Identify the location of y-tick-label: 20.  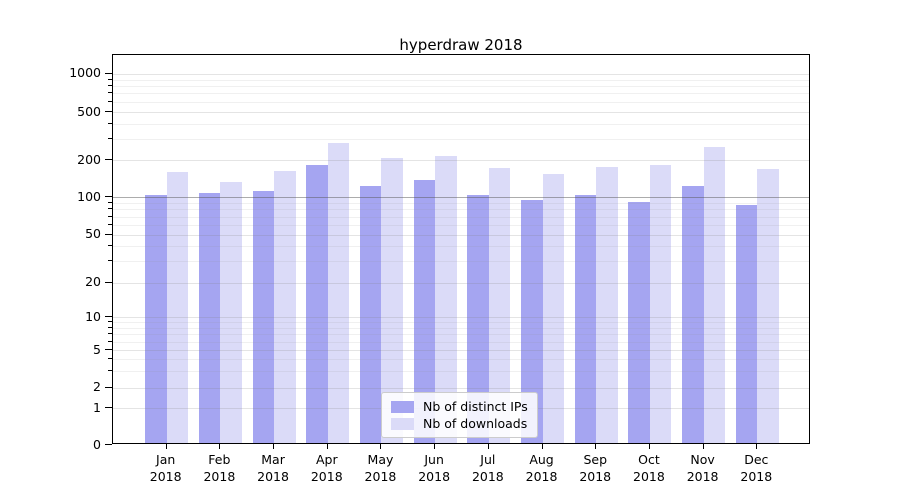
(93, 282).